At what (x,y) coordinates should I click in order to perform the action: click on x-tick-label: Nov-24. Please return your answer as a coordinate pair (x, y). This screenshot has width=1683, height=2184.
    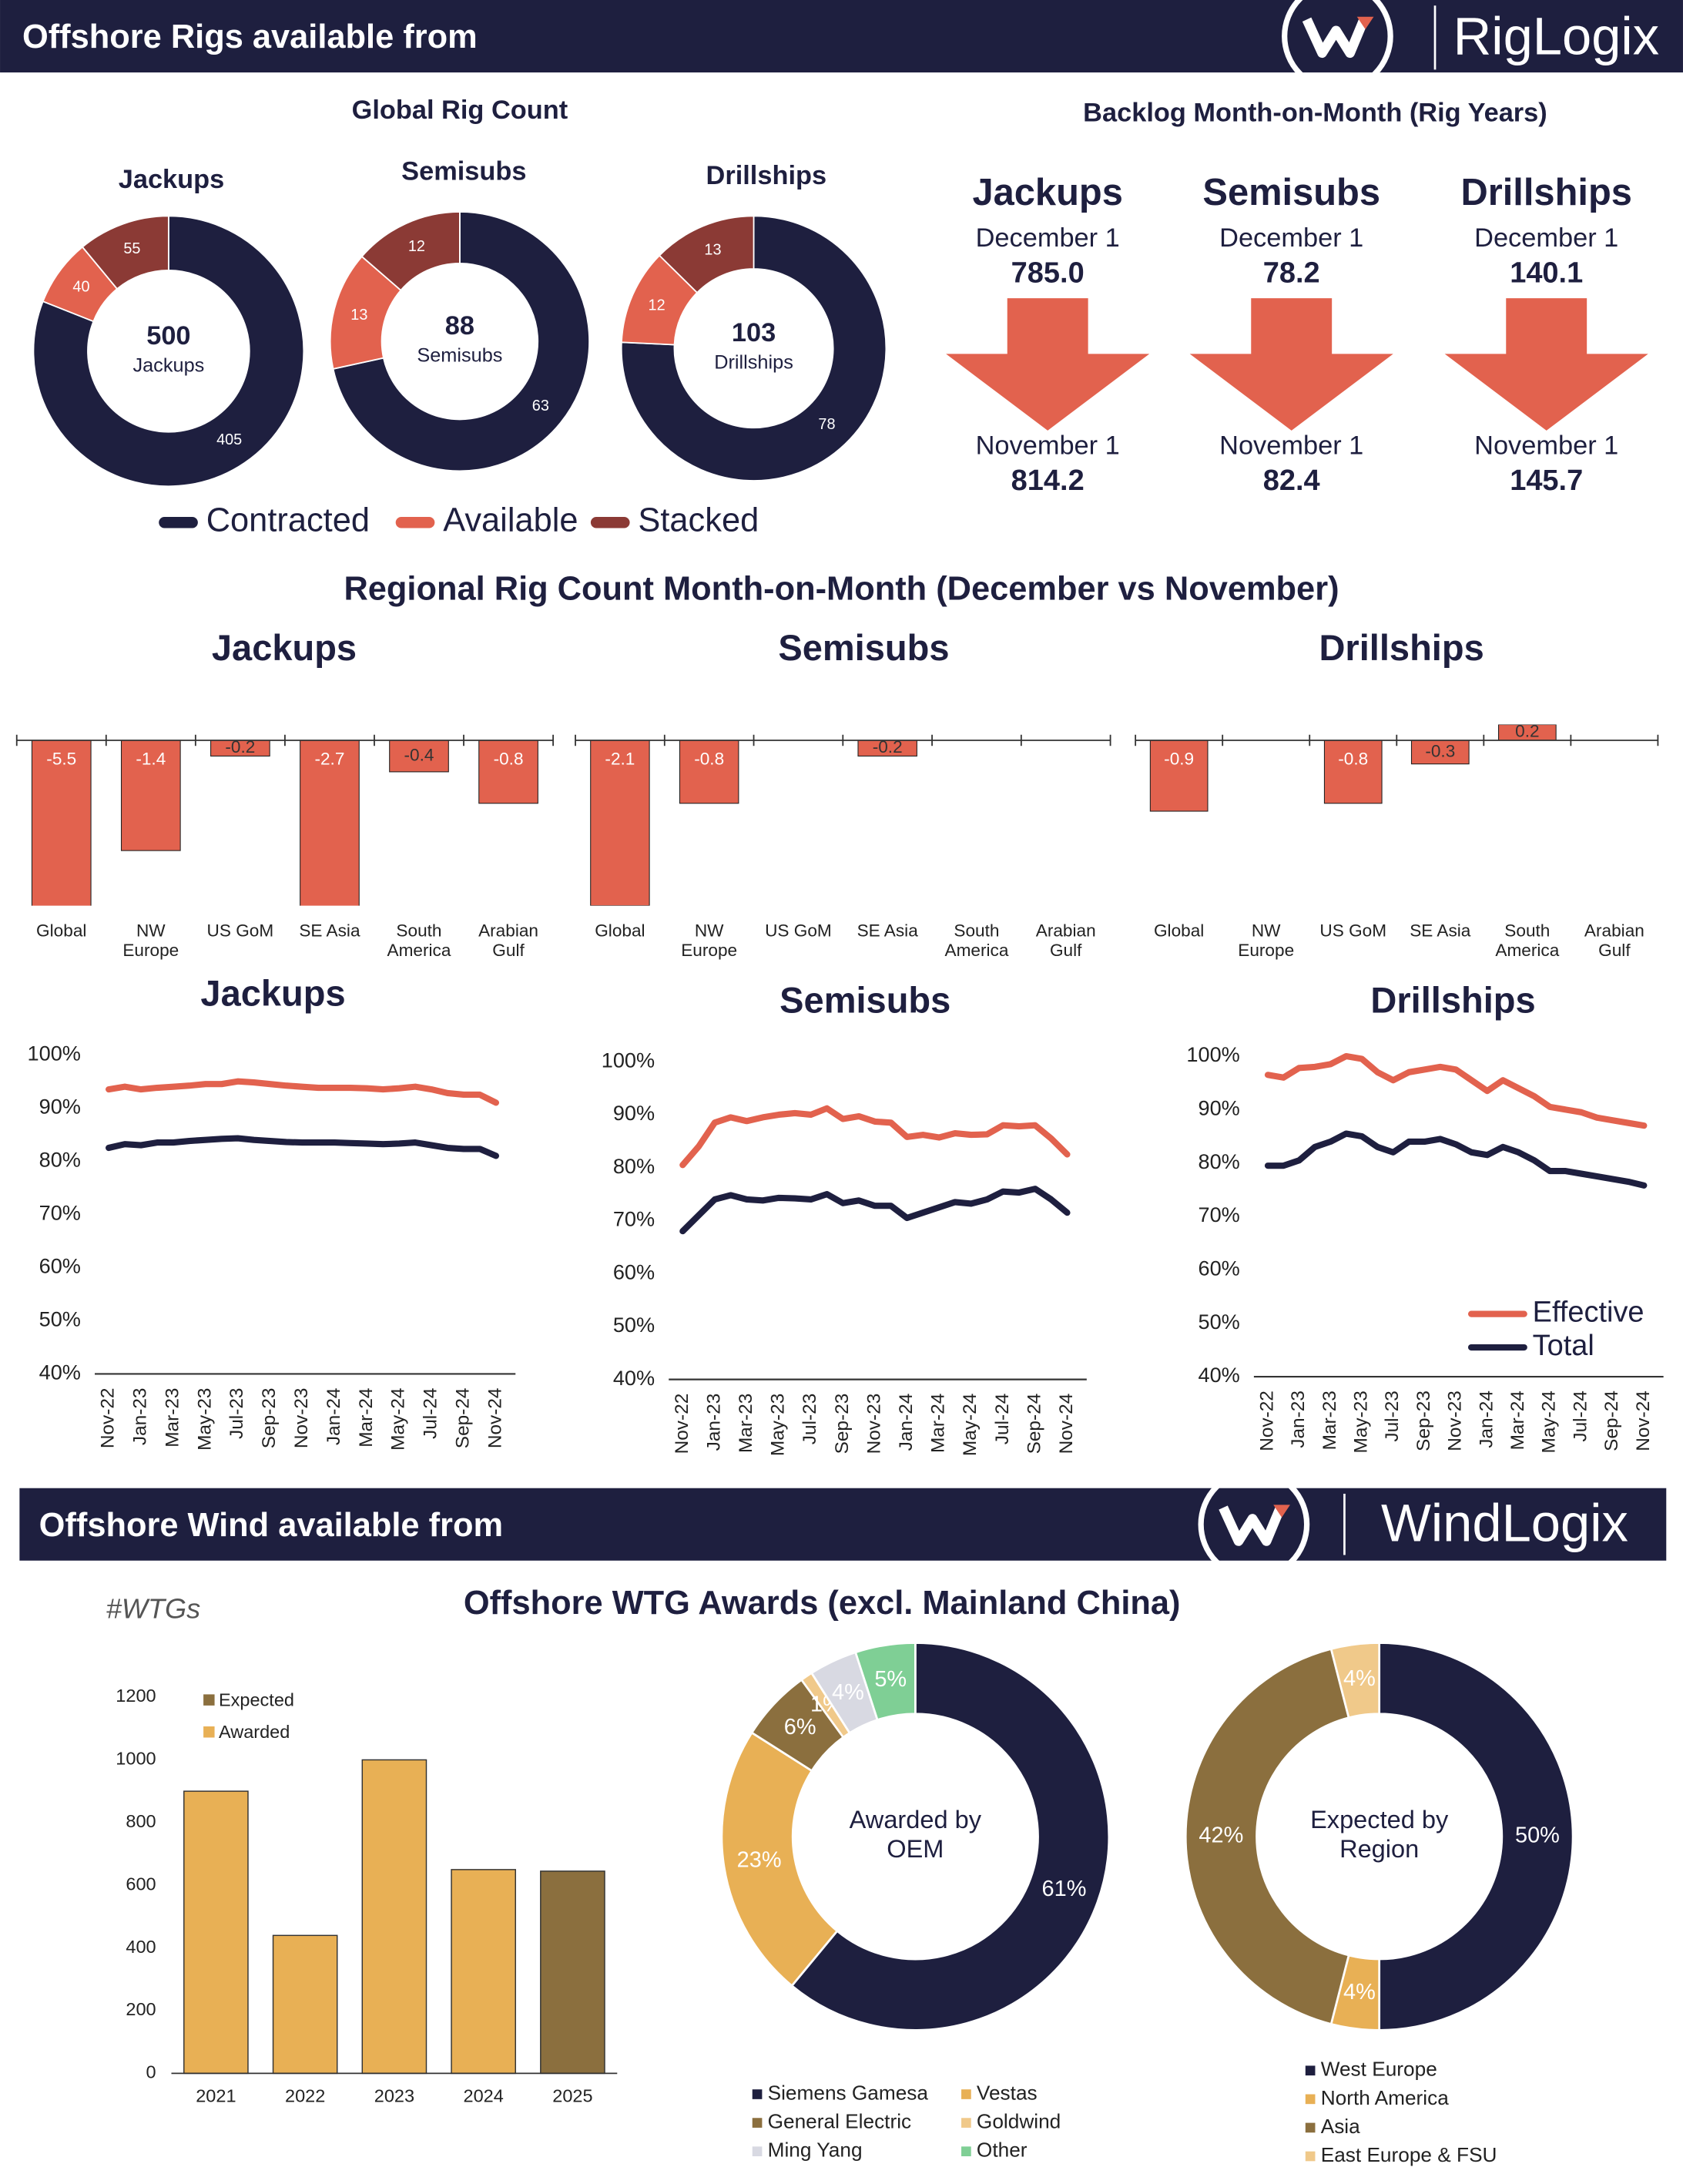
    Looking at the image, I should click on (1066, 1424).